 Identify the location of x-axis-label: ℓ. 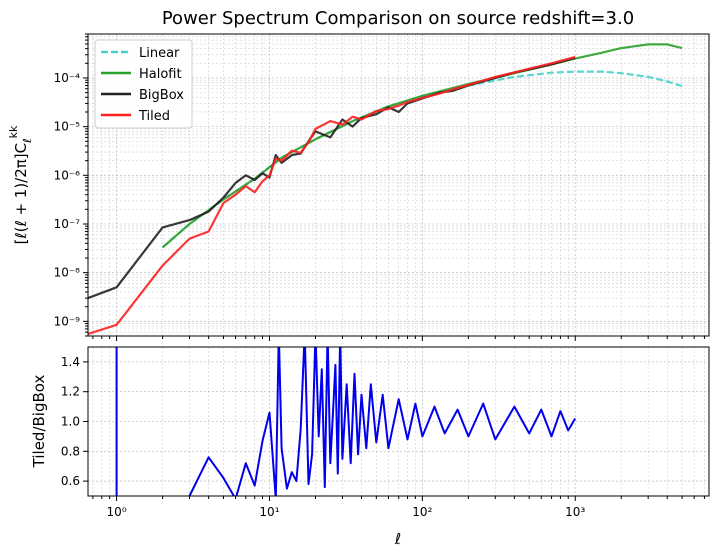
(397, 539).